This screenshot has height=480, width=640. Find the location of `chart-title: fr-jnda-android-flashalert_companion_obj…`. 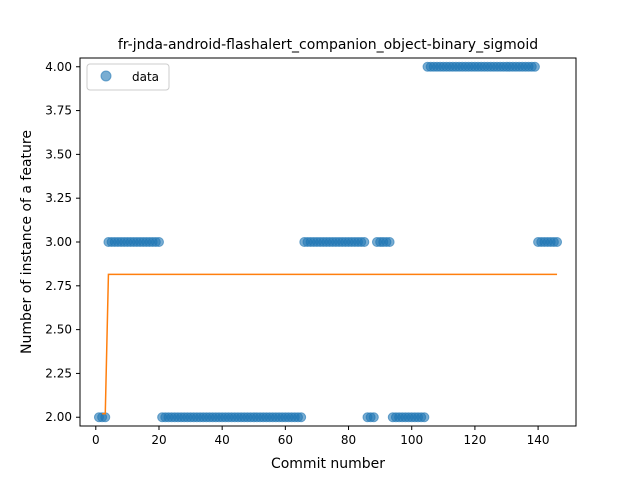

chart-title: fr-jnda-android-flashalert_companion_obj… is located at coordinates (328, 45).